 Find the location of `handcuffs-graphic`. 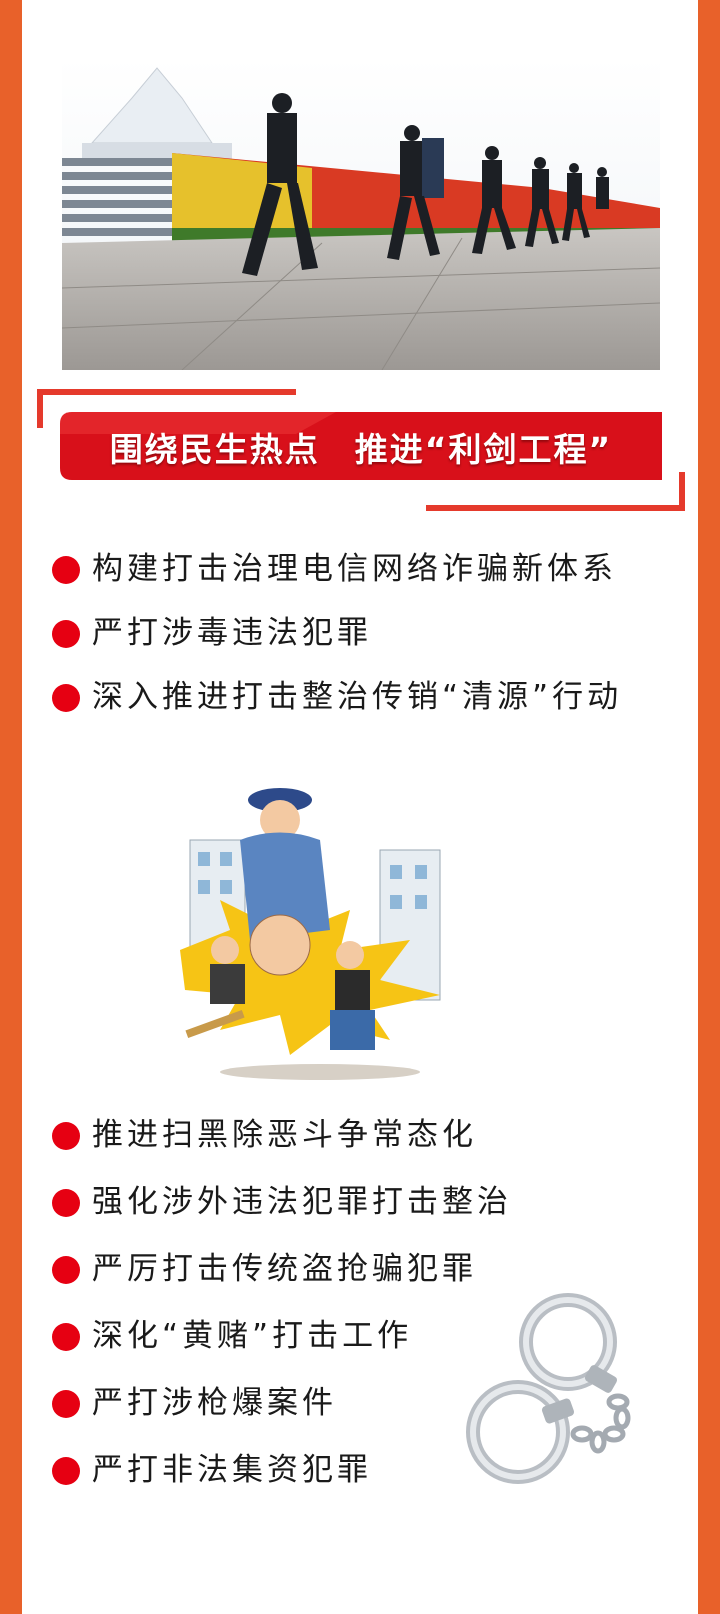

handcuffs-graphic is located at coordinates (548, 1388).